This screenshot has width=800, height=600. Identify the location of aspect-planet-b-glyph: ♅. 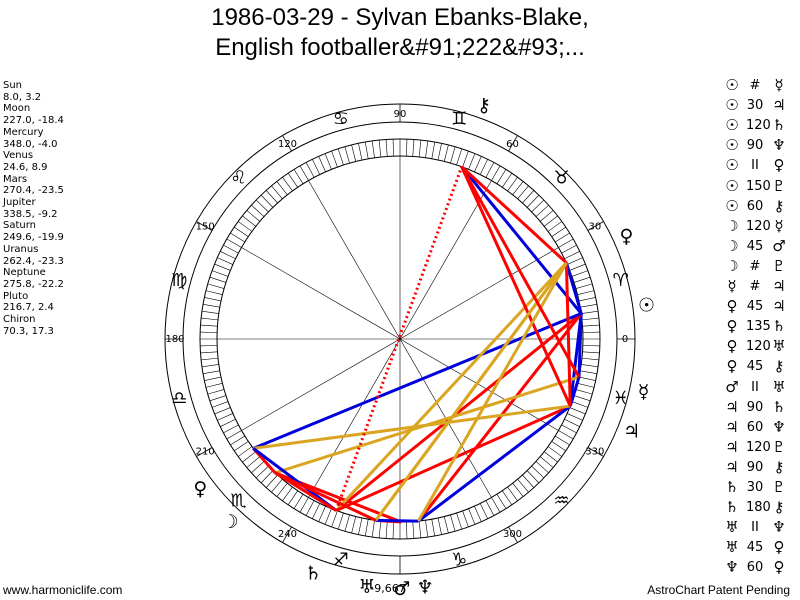
(779, 346).